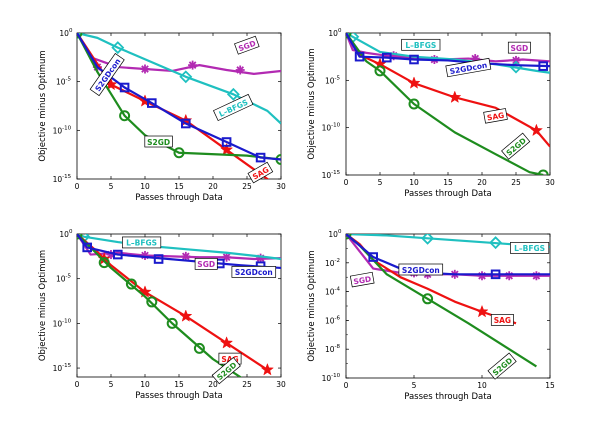 This screenshot has width=598, height=423. Describe the element at coordinates (332, 263) in the screenshot. I see `y-tick-label: 10⁻²` at that location.